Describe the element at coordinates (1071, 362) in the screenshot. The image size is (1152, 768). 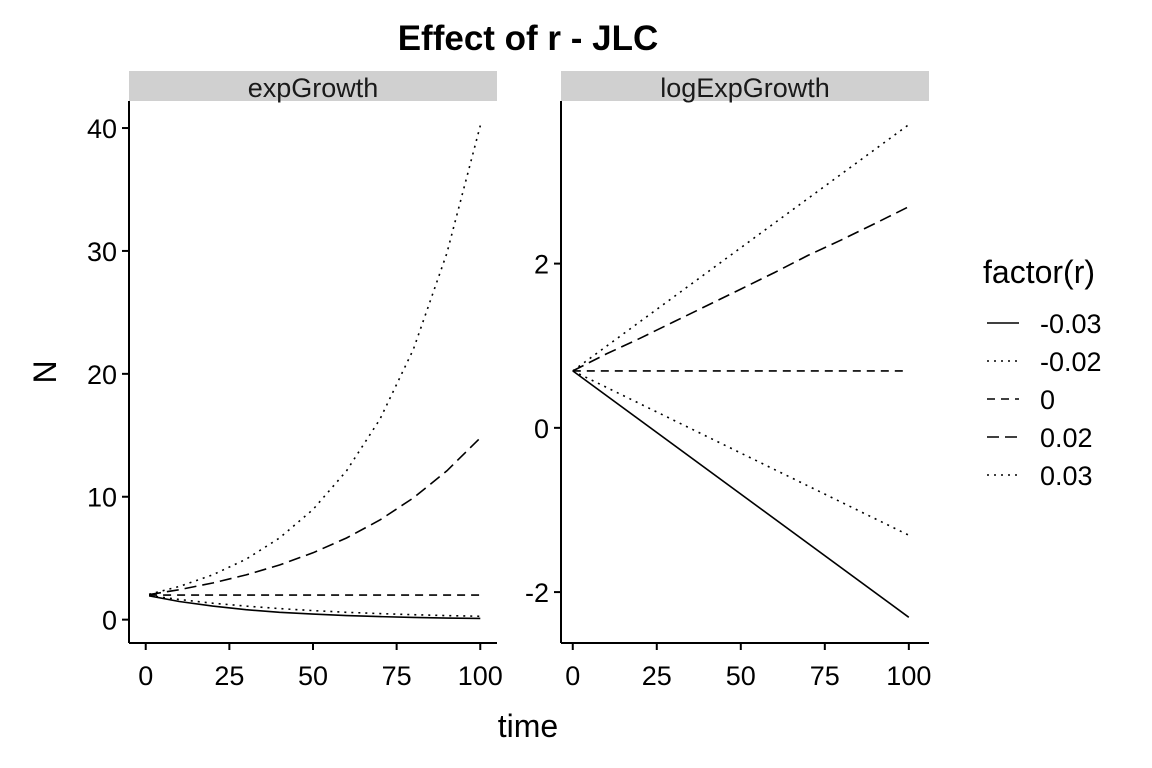
I see `legend-label: -0.02` at that location.